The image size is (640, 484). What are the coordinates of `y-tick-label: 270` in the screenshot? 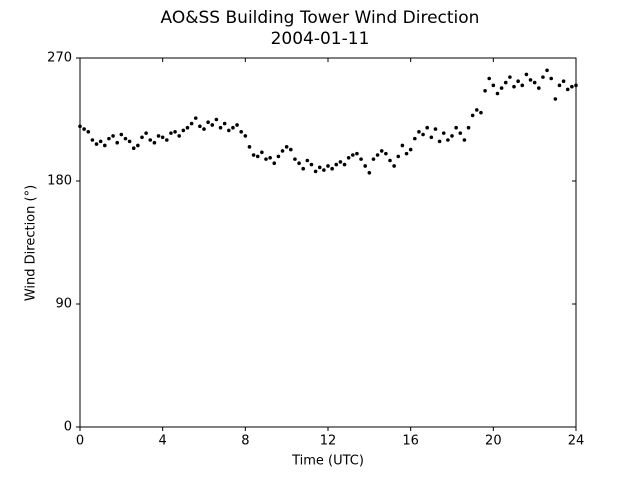 It's located at (59, 58).